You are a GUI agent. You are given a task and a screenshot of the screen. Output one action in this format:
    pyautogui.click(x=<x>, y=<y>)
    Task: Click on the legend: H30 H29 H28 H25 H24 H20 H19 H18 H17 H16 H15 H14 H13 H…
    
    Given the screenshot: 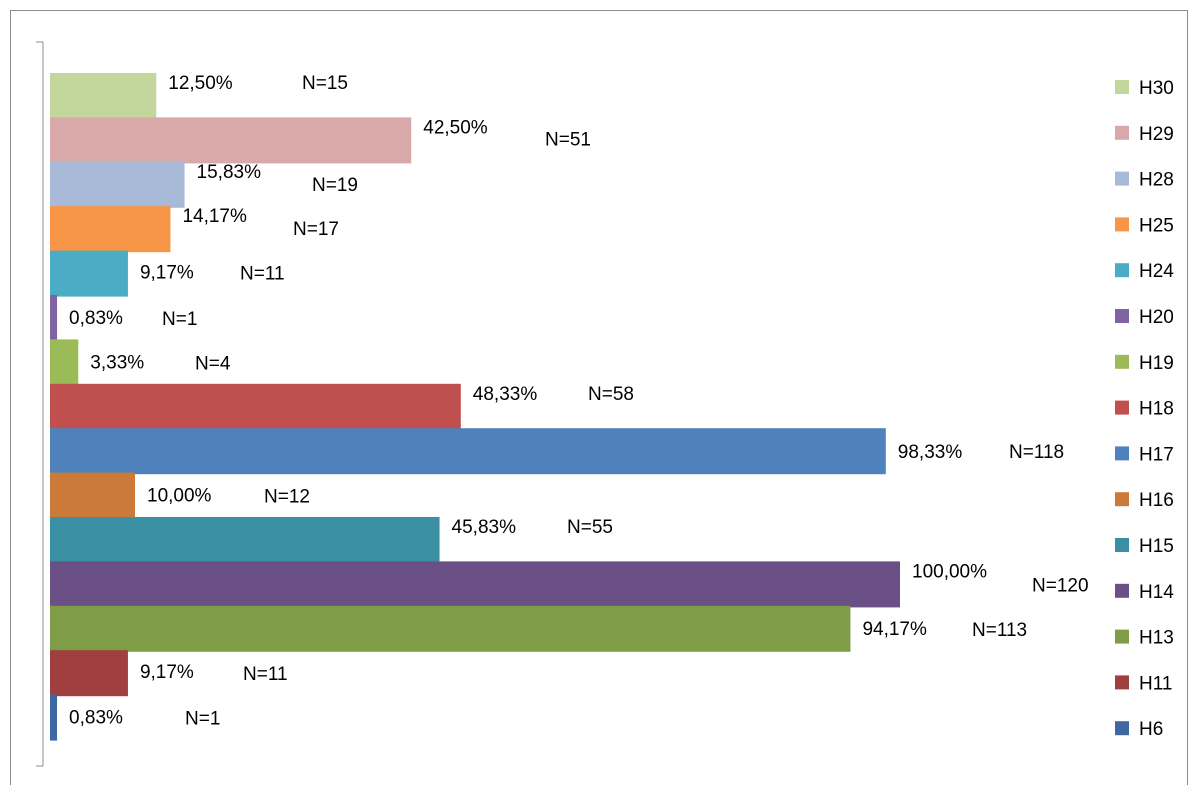 What is the action you would take?
    pyautogui.click(x=1144, y=409)
    